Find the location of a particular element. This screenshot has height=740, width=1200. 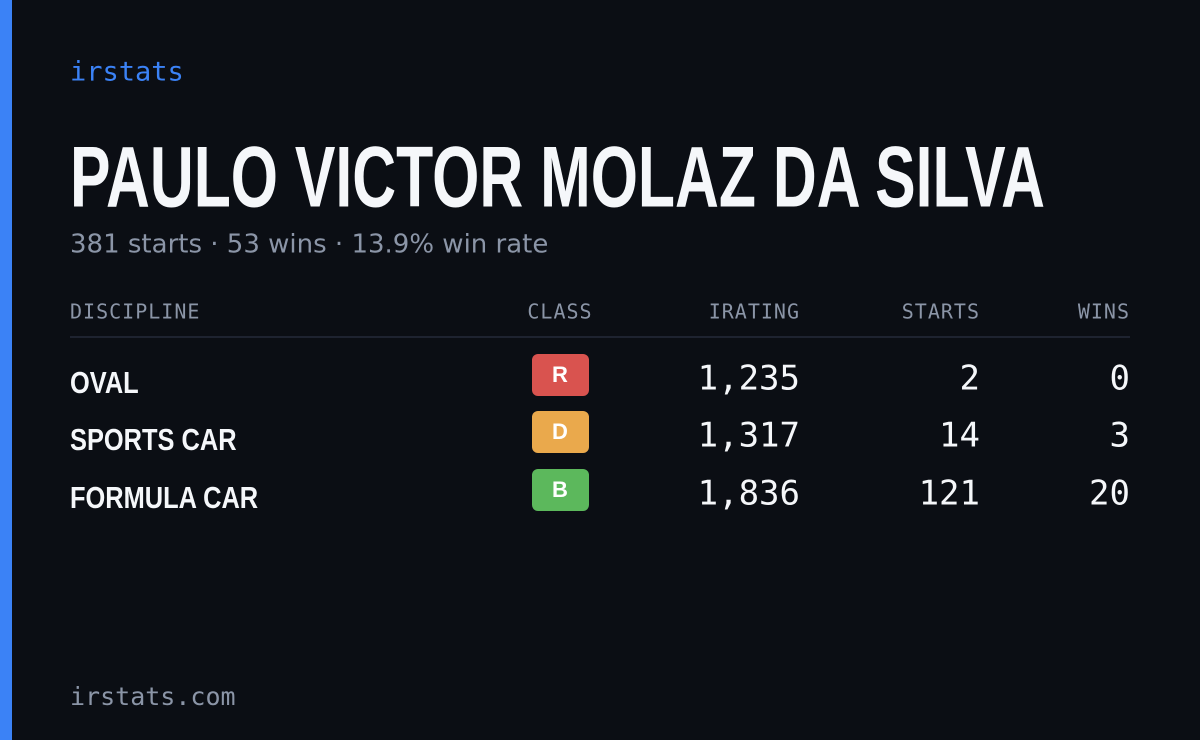

wins: 20 is located at coordinates (1109, 494).